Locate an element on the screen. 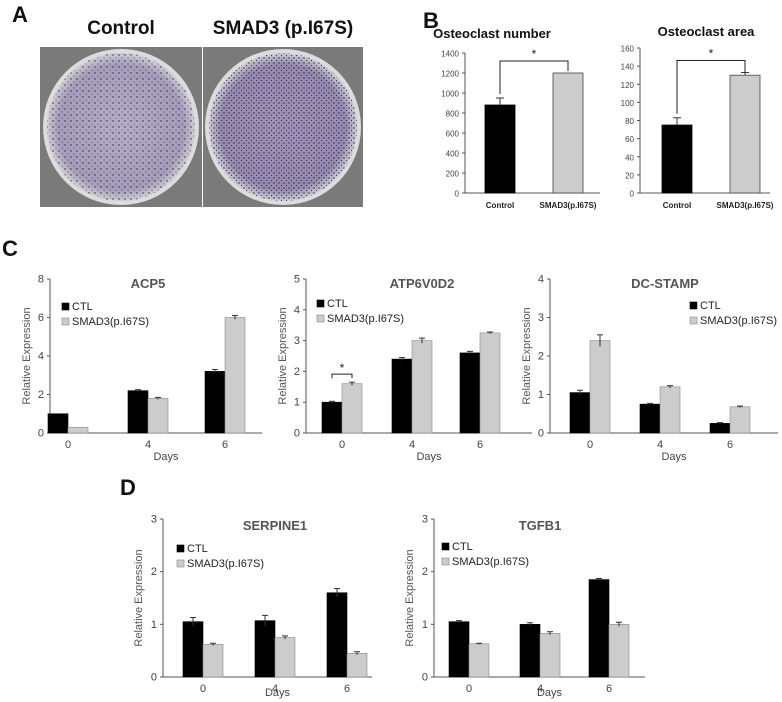 Image resolution: width=782 pixels, height=702 pixels. acp5-ytick-label: 0 is located at coordinates (41, 434).